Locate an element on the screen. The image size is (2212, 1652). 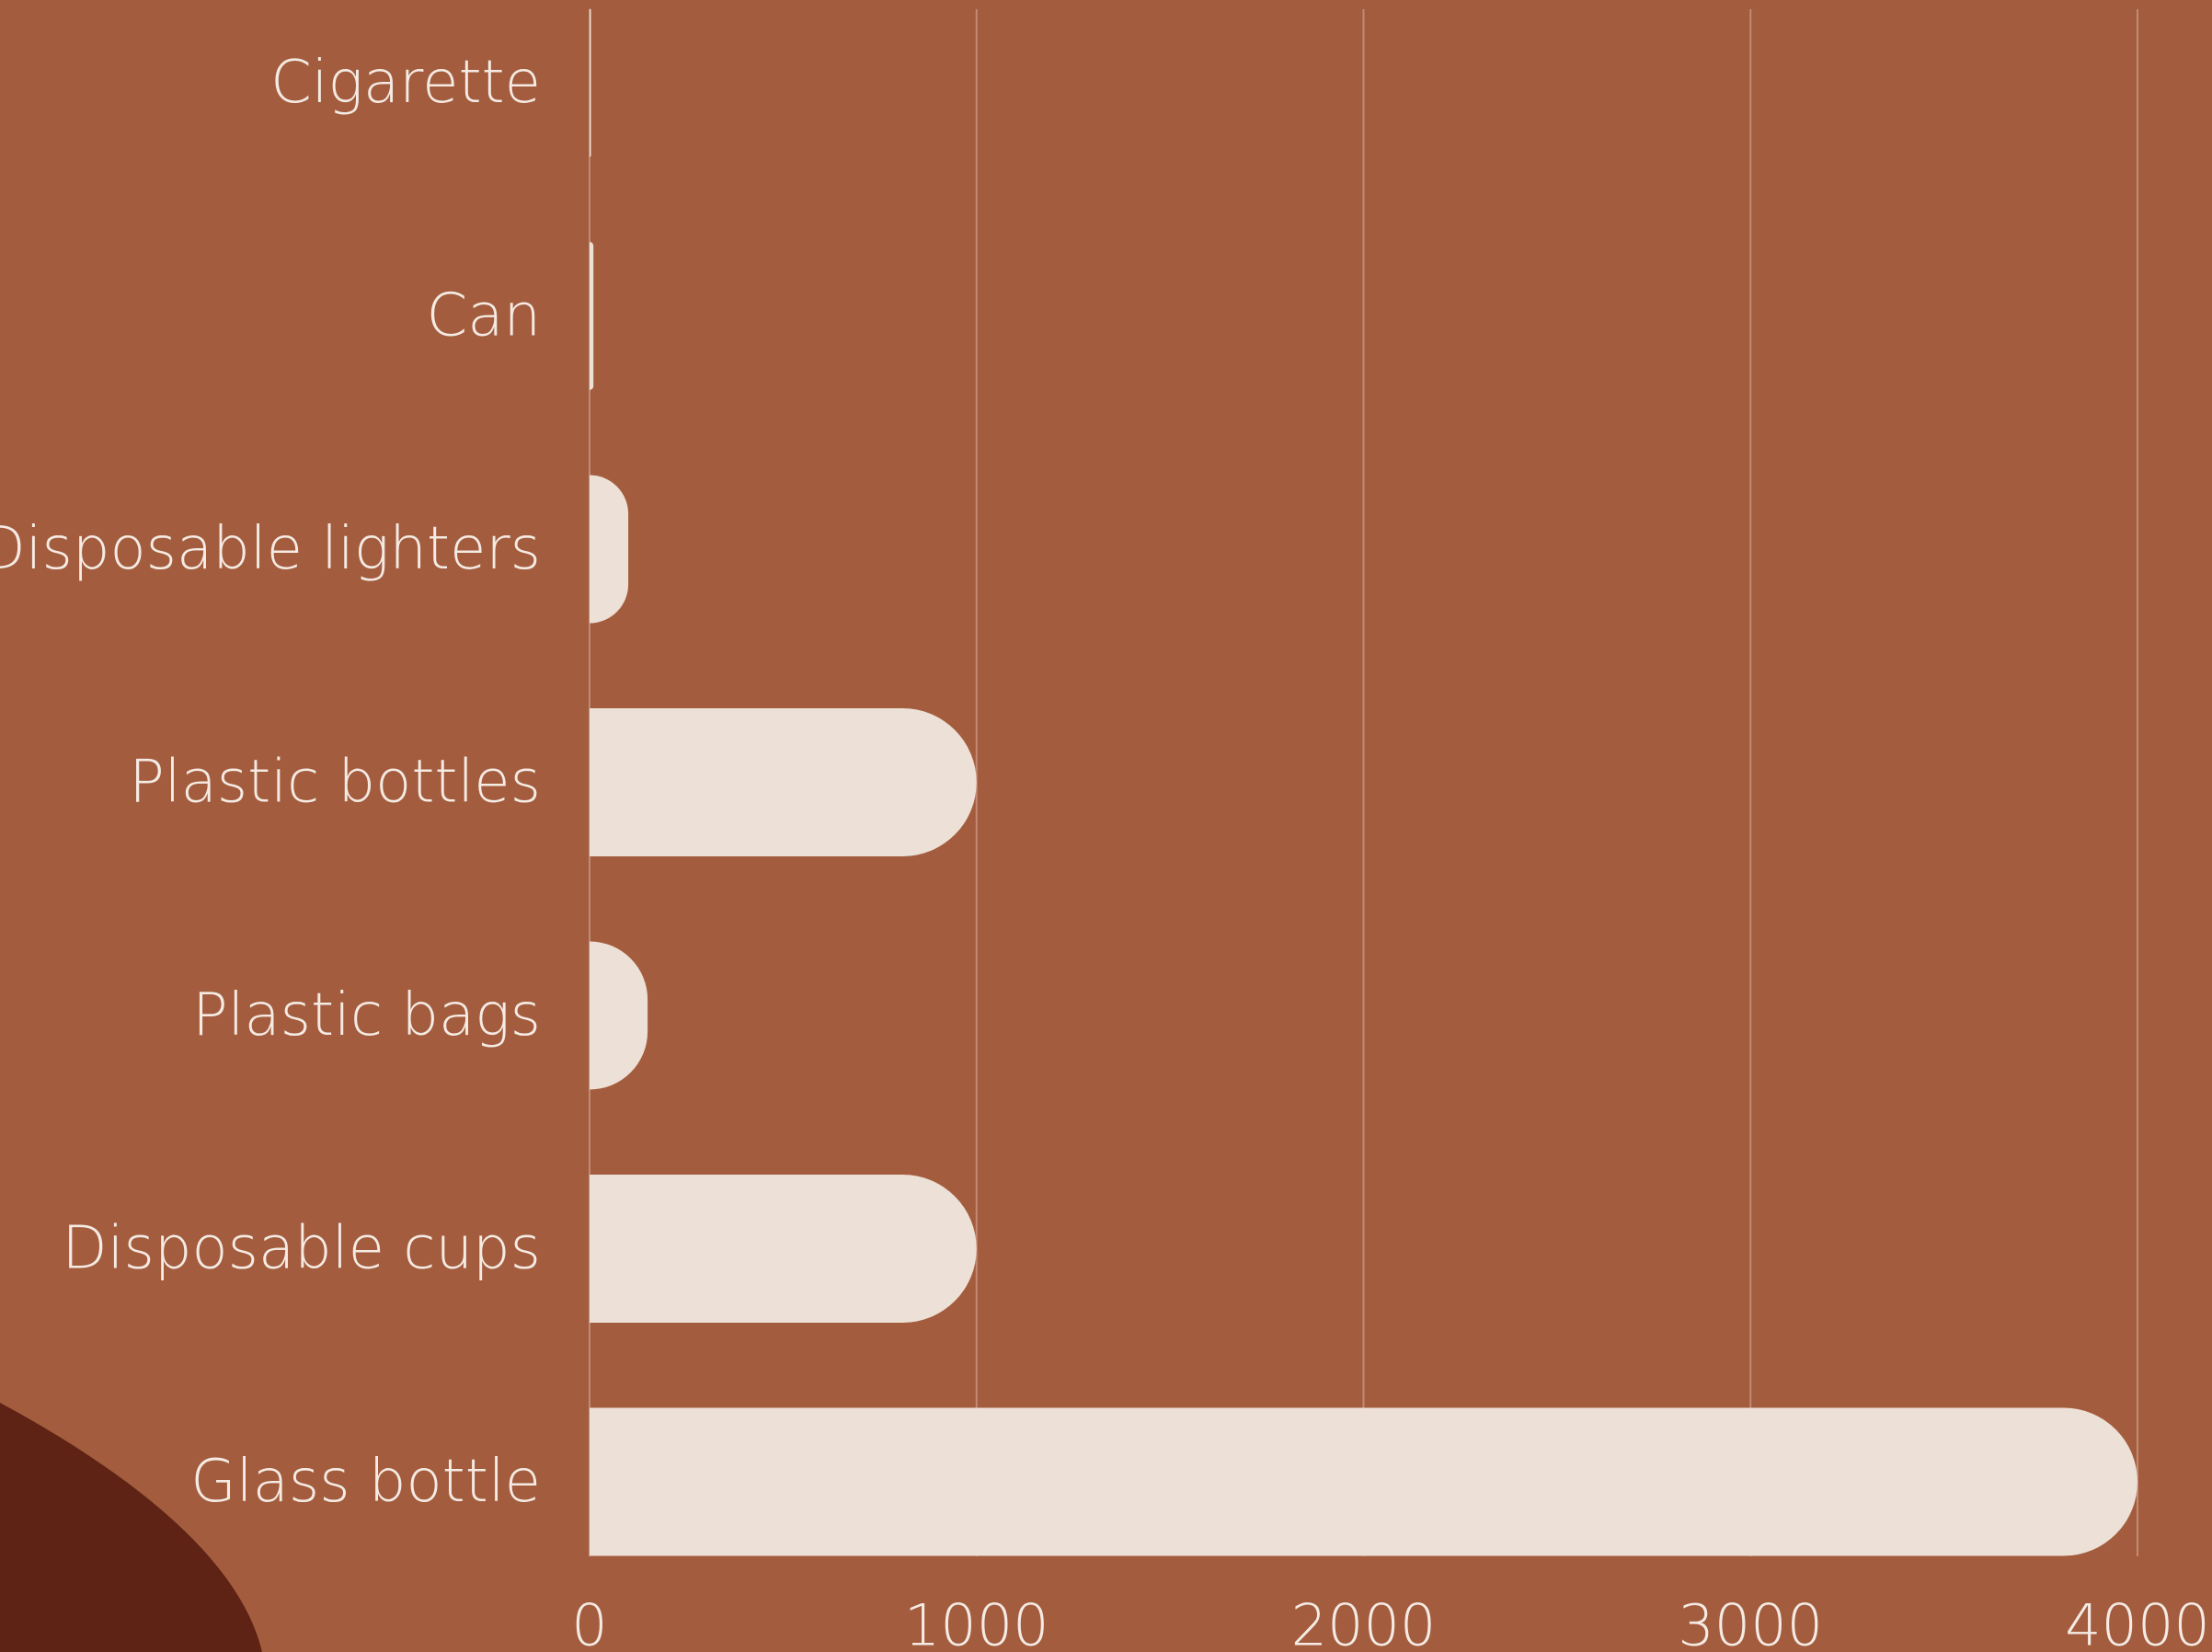
bar-disposable-cups is located at coordinates (784, 1249).